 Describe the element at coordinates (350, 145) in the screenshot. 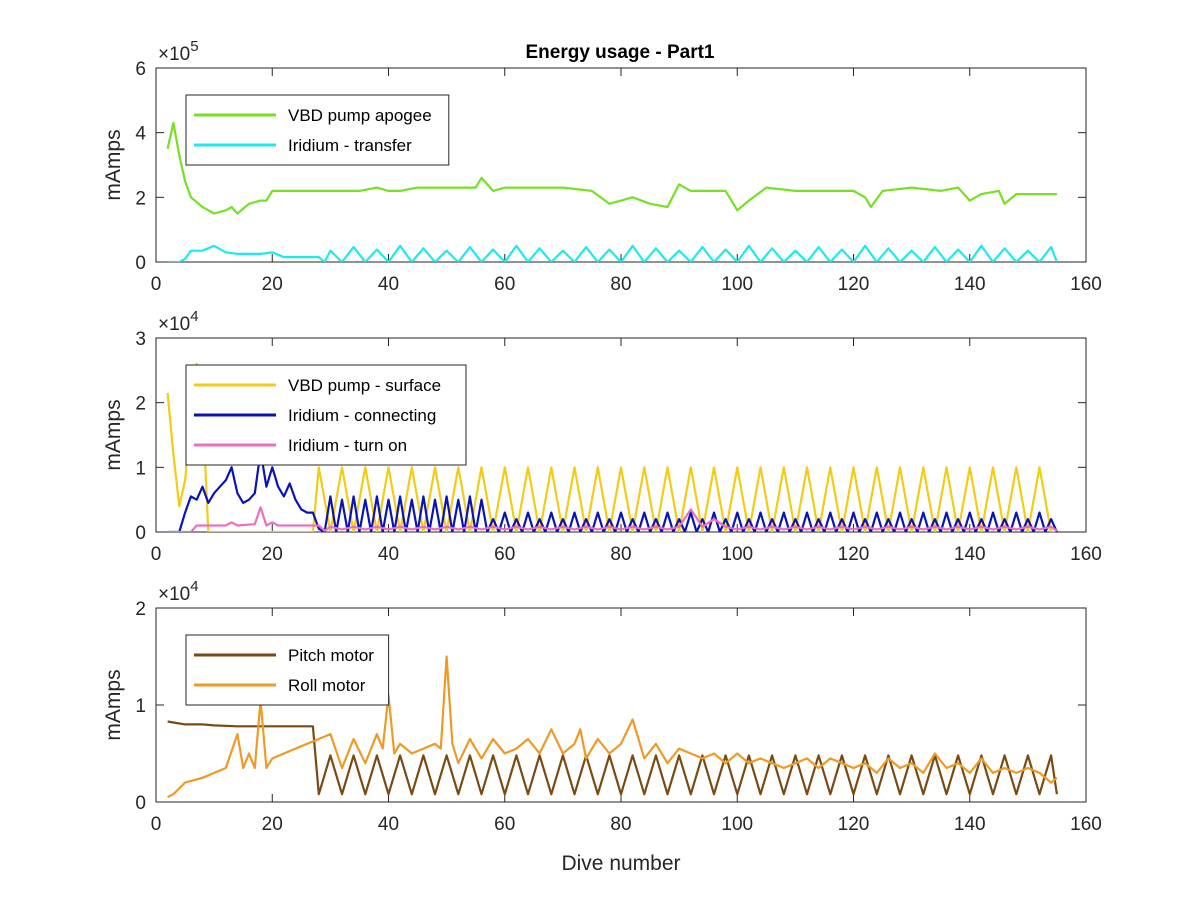

I see `legend-label: Iridium - transfer` at that location.